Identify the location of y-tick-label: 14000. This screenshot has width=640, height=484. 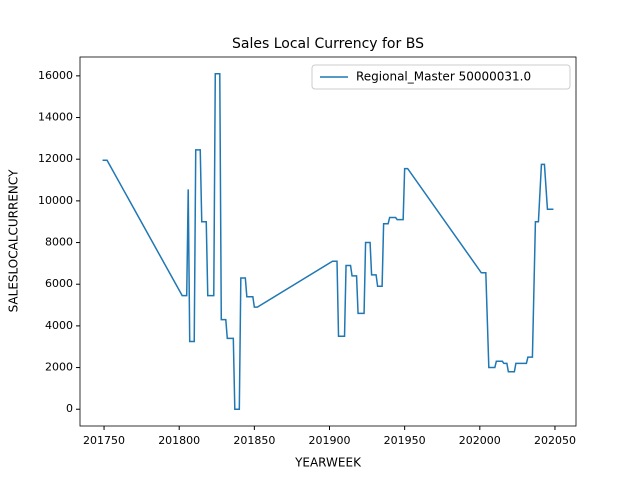
(55, 117).